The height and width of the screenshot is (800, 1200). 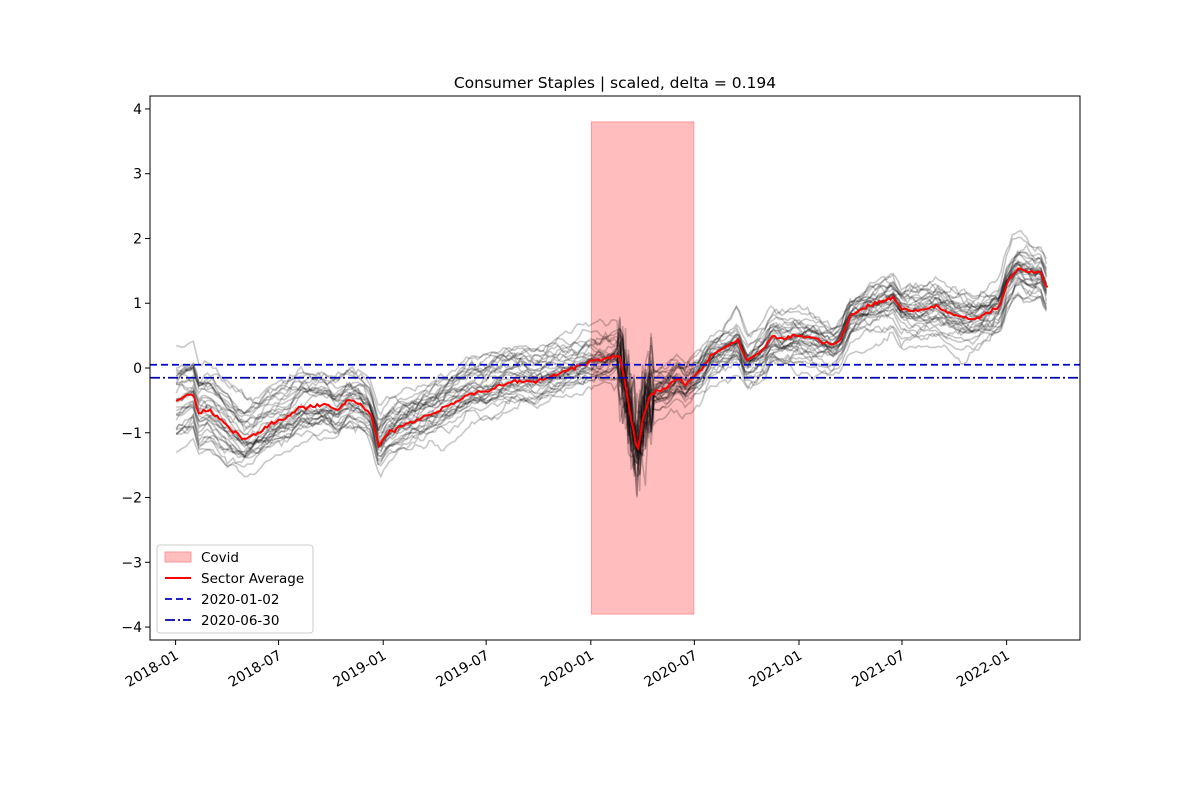 What do you see at coordinates (178, 557) in the screenshot?
I see `legend-swatch-covid` at bounding box center [178, 557].